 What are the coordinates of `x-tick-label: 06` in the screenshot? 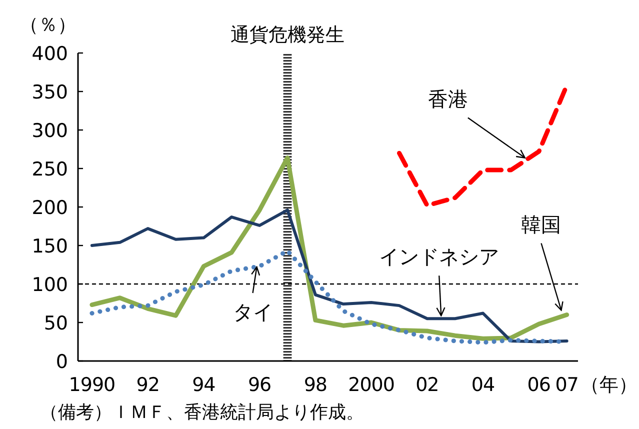 It's located at (538, 385).